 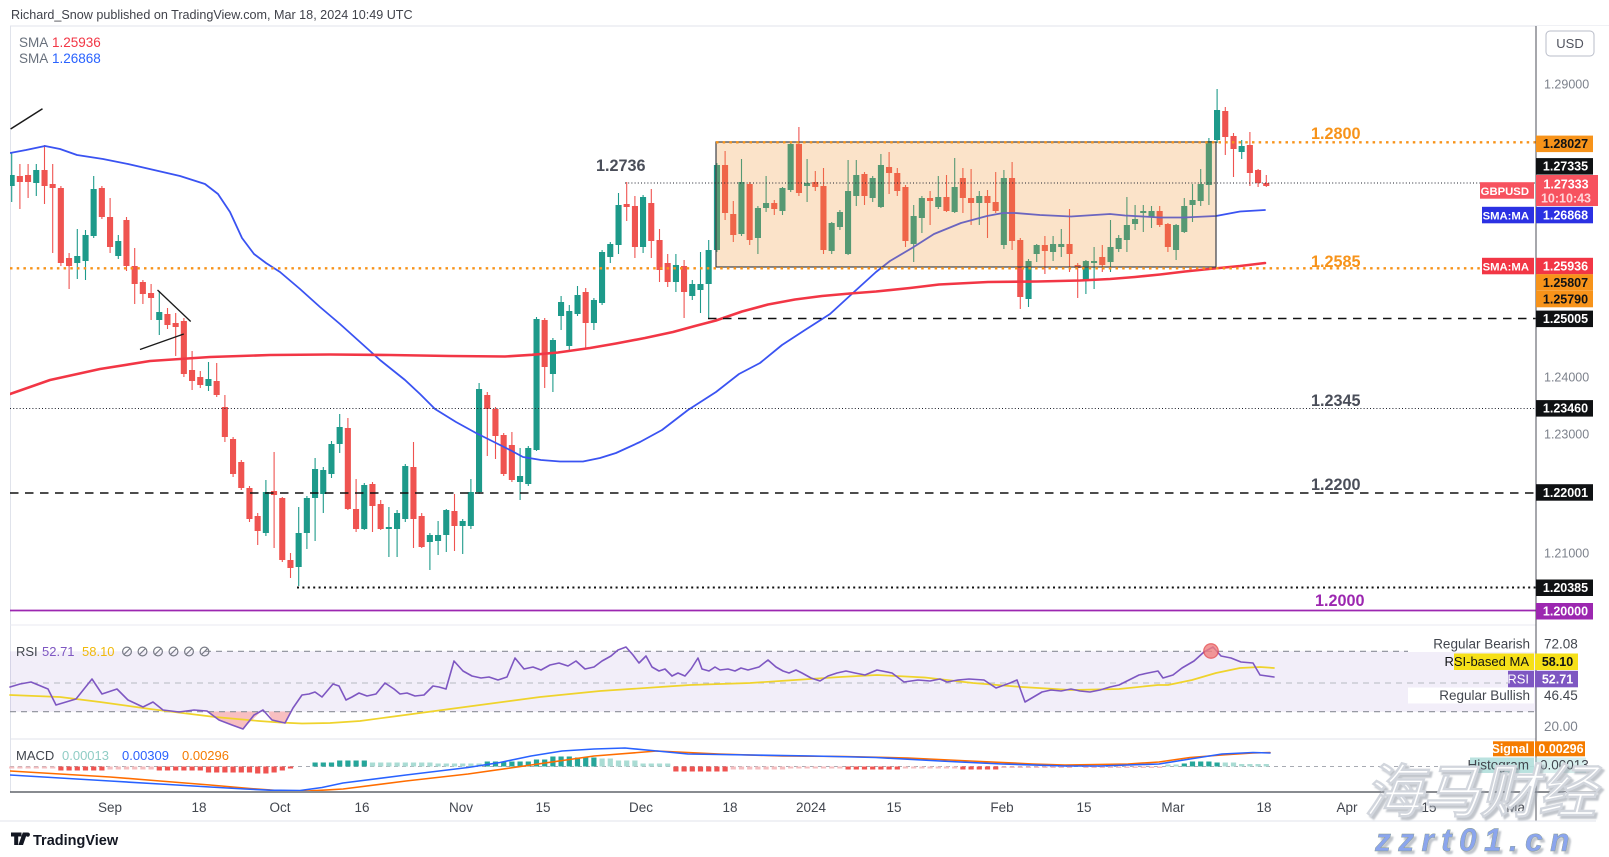 I want to click on svg-text: RSI-based MA, so click(x=1486, y=661).